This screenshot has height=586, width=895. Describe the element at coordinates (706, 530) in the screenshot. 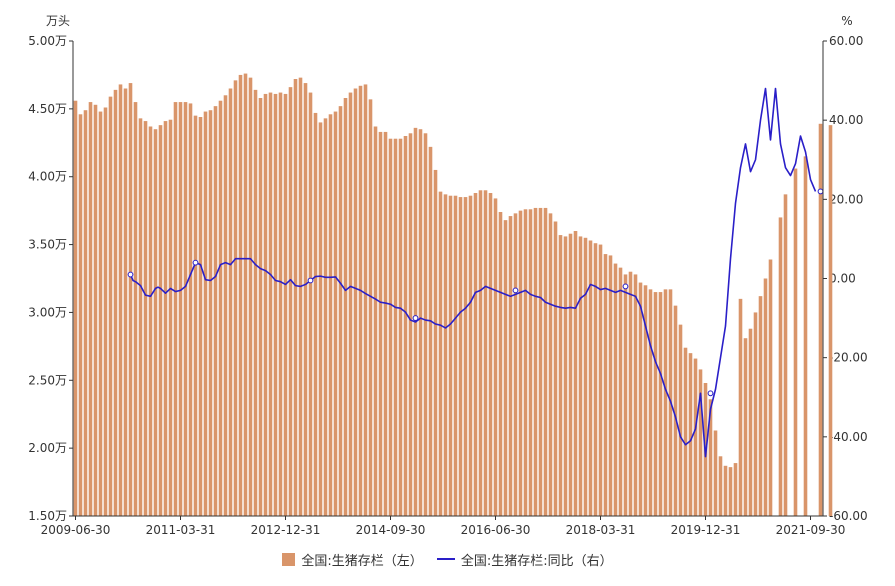

I see `x-tick-label: 2019-12-31` at that location.